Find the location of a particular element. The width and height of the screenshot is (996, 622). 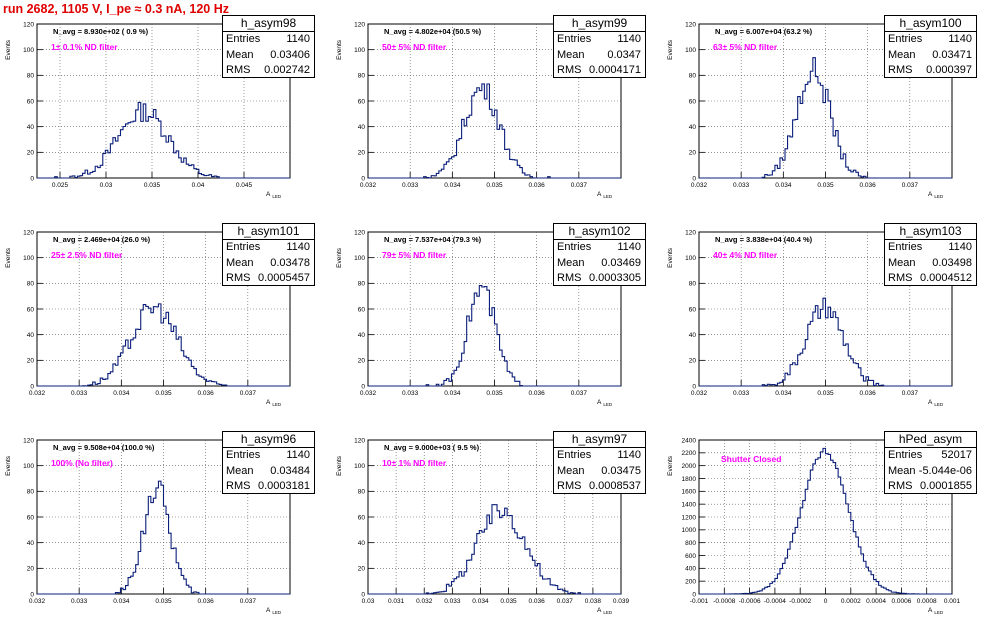

stats-row-rms: RMS 0.002742 is located at coordinates (268, 71).